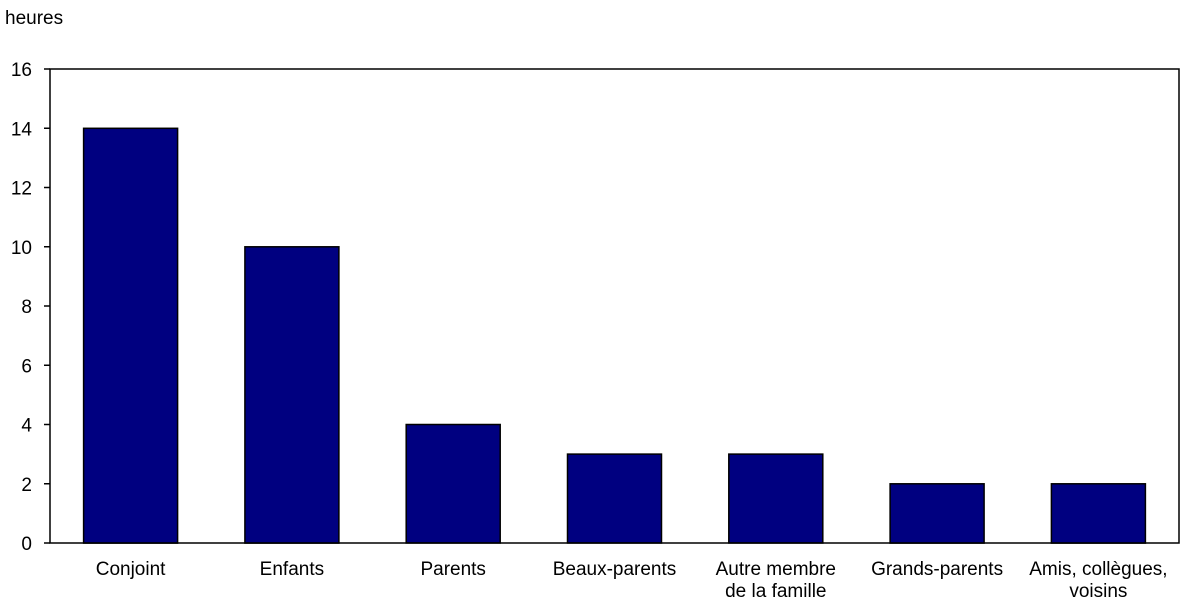  I want to click on x-tick-label-line: Parents, so click(452, 569).